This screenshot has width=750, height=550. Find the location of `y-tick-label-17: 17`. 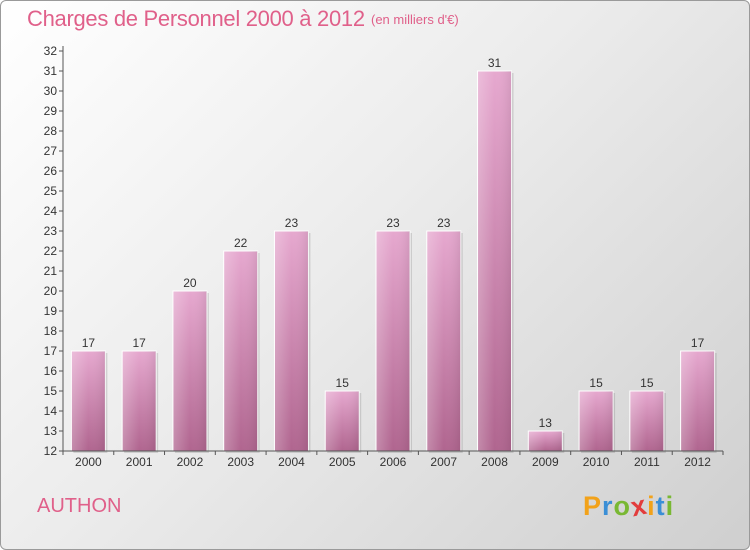

y-tick-label-17: 17 is located at coordinates (51, 351).